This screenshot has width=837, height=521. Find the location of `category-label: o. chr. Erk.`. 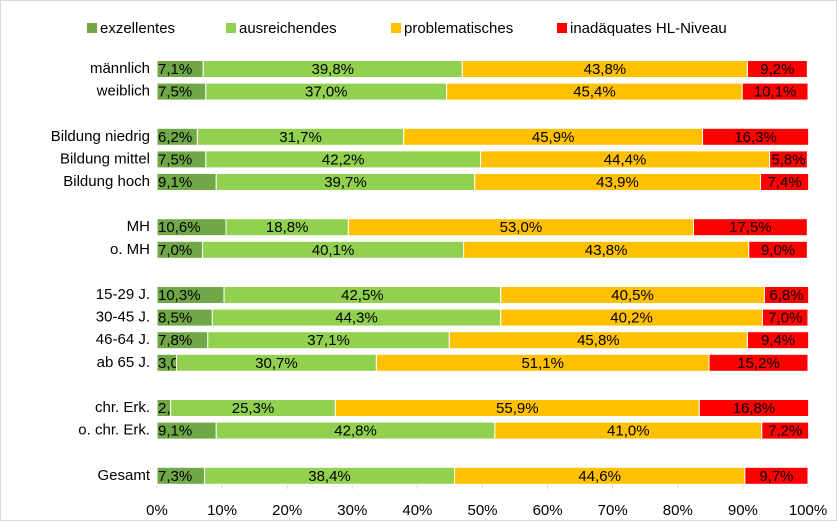

category-label: o. chr. Erk. is located at coordinates (114, 430).